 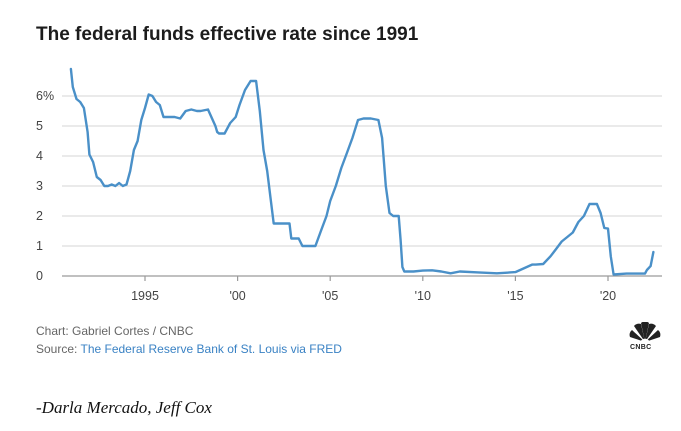 What do you see at coordinates (373, 294) in the screenshot?
I see `x-axis-labels: 1995 '00 '05 '10 '15 '20` at bounding box center [373, 294].